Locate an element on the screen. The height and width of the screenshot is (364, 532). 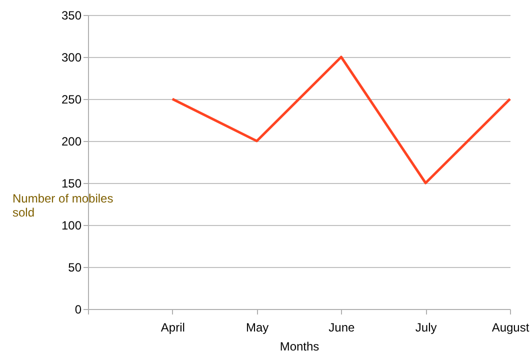
x-tick-label: June is located at coordinates (342, 327).